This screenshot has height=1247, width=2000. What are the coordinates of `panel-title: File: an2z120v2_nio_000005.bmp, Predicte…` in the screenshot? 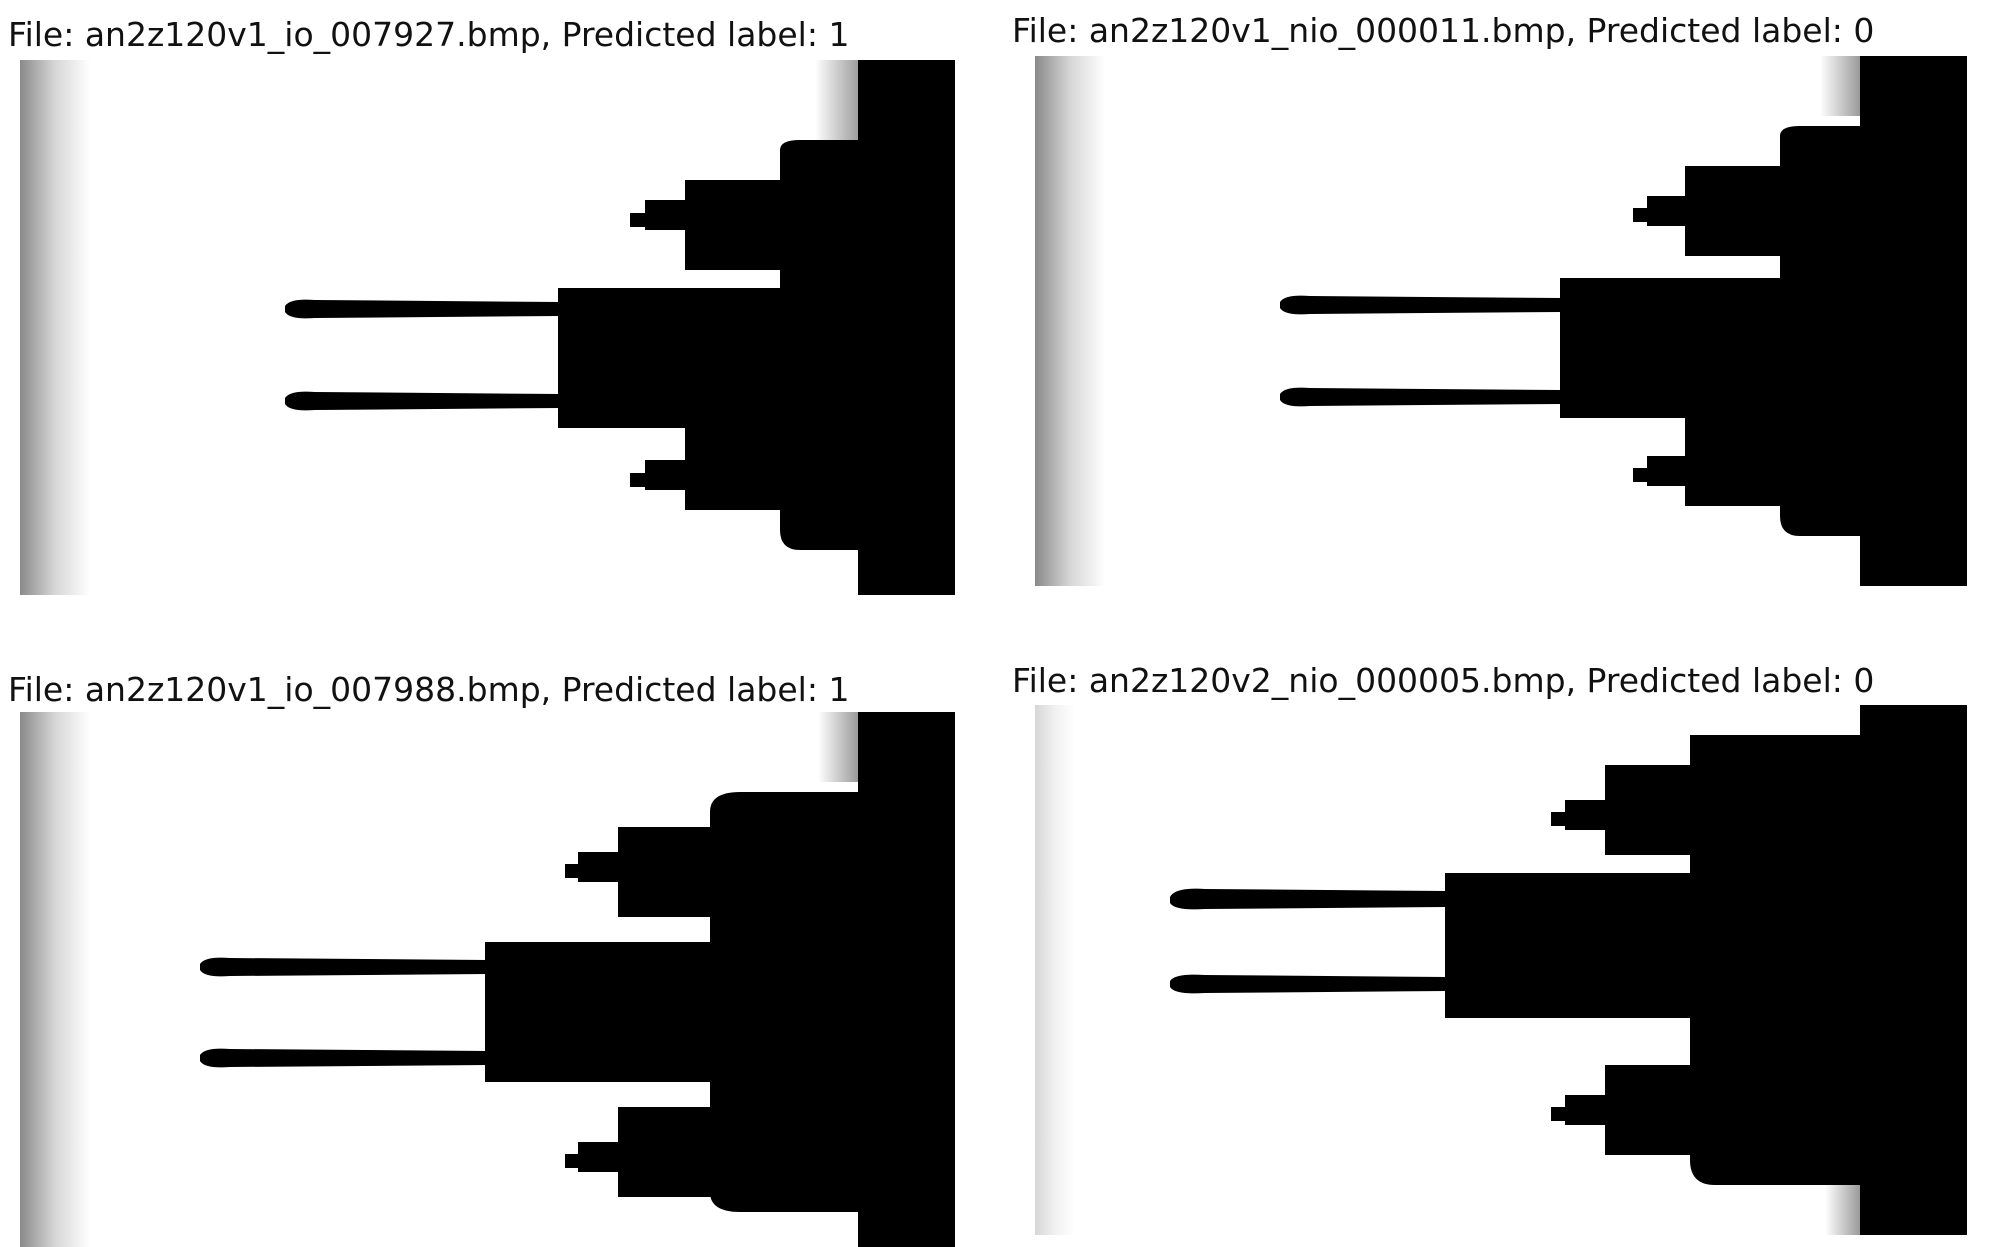 It's located at (1443, 680).